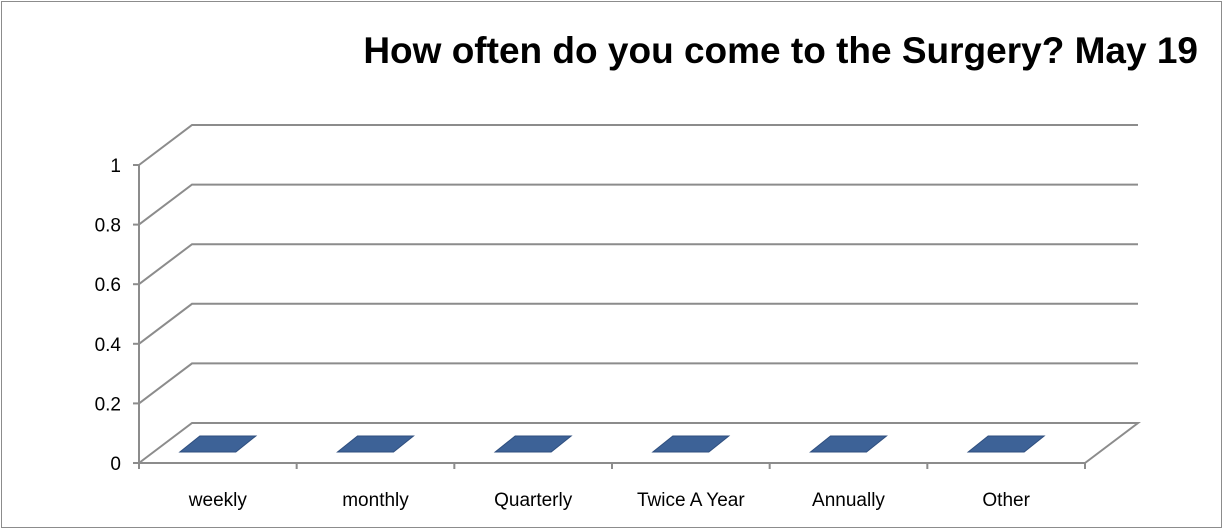  Describe the element at coordinates (108, 345) in the screenshot. I see `y-tick-label: 0.4` at that location.